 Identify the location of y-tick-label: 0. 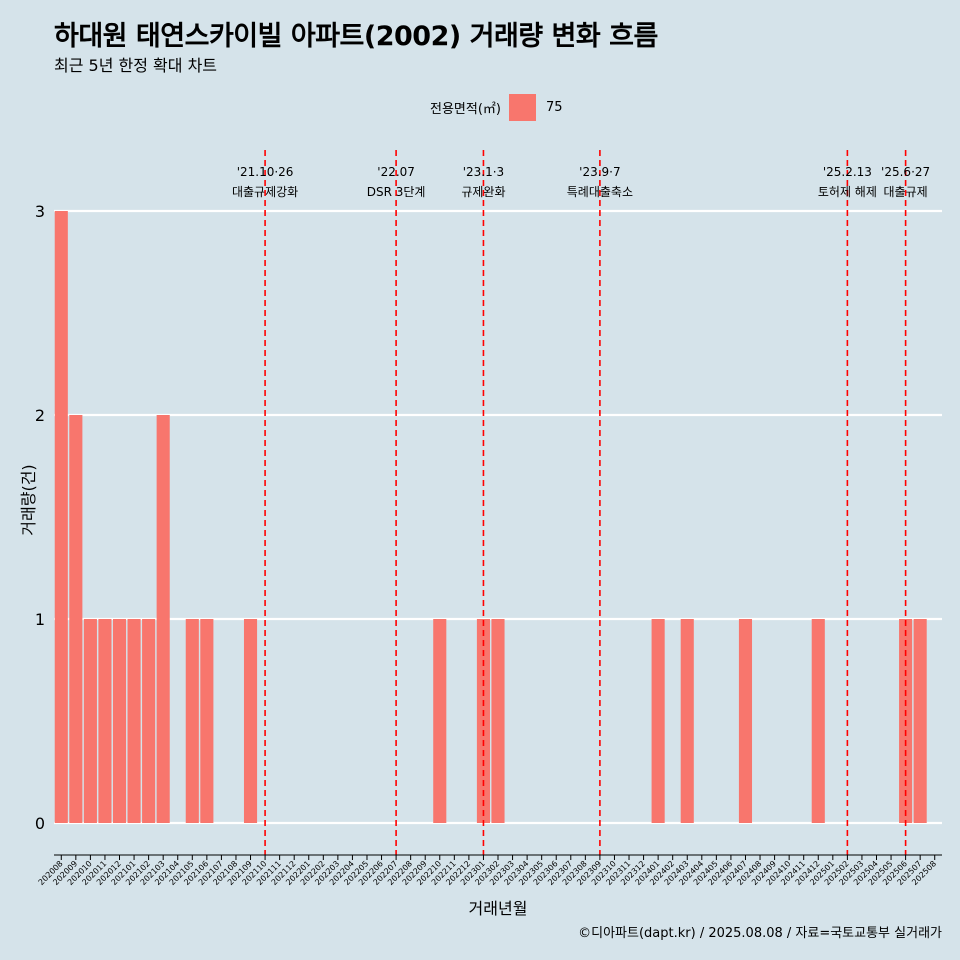
(40, 823).